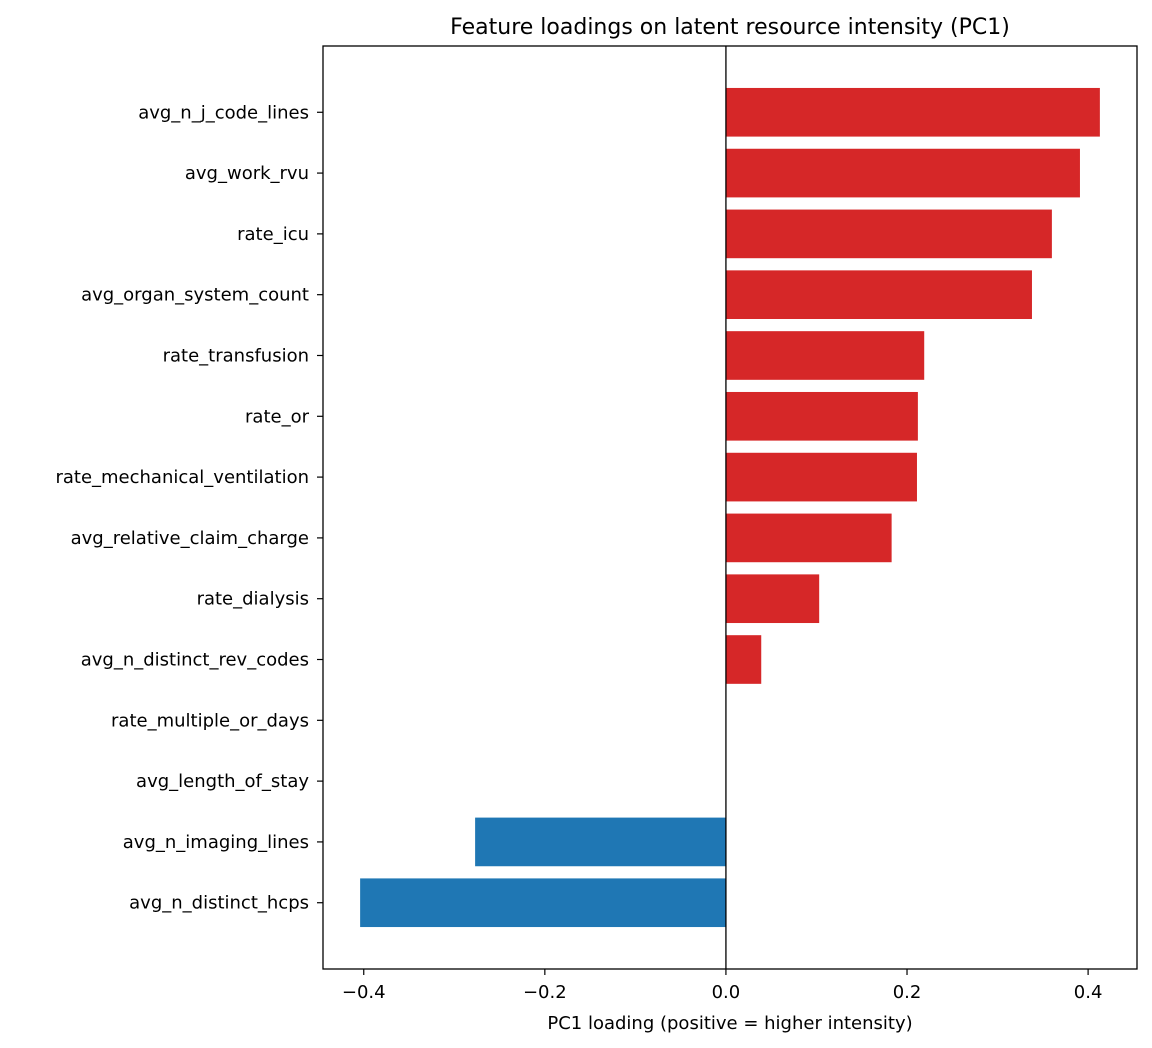 This screenshot has height=1048, width=1152. Describe the element at coordinates (1088, 992) in the screenshot. I see `x-tick-label: 0.4` at that location.